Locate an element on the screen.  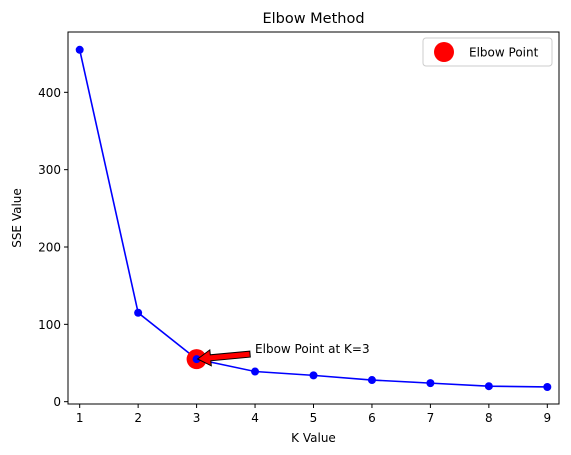
x-axis-label: K Value is located at coordinates (313, 438).